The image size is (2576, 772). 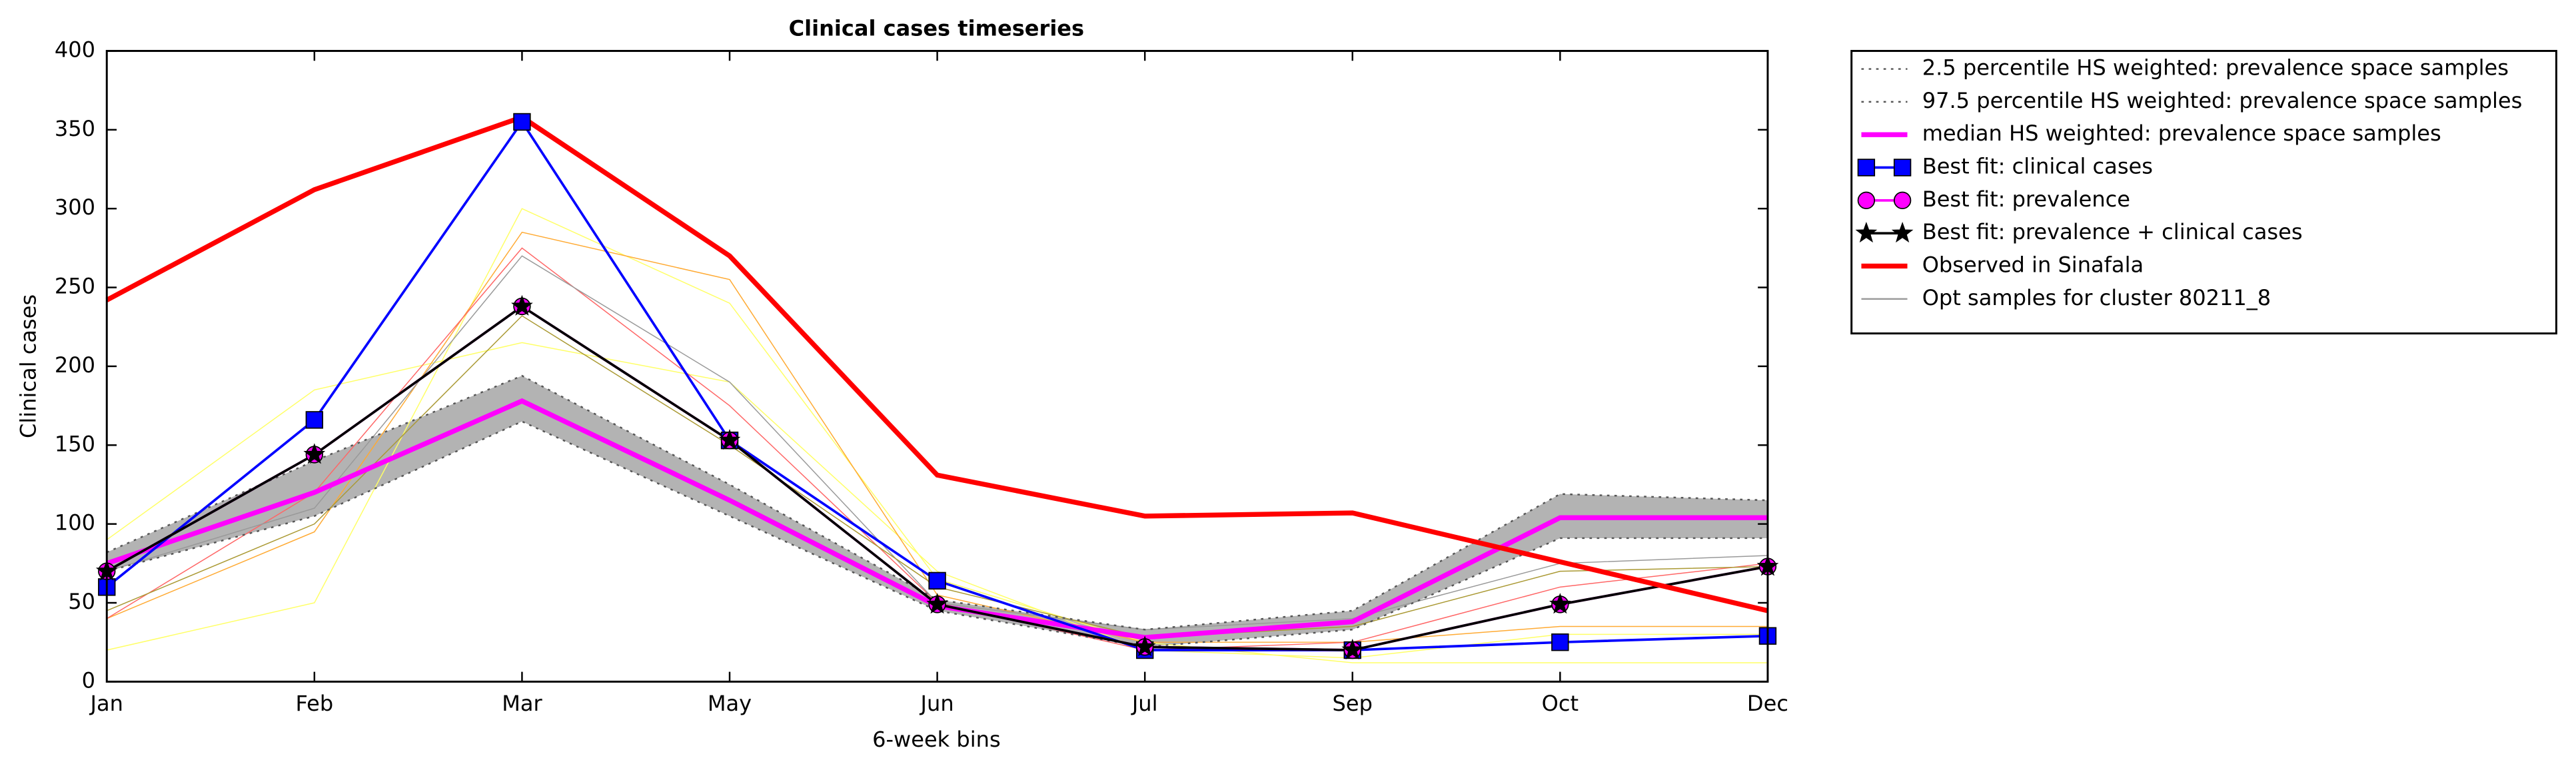 I want to click on y-axis-label: Clinical cases, so click(x=28, y=366).